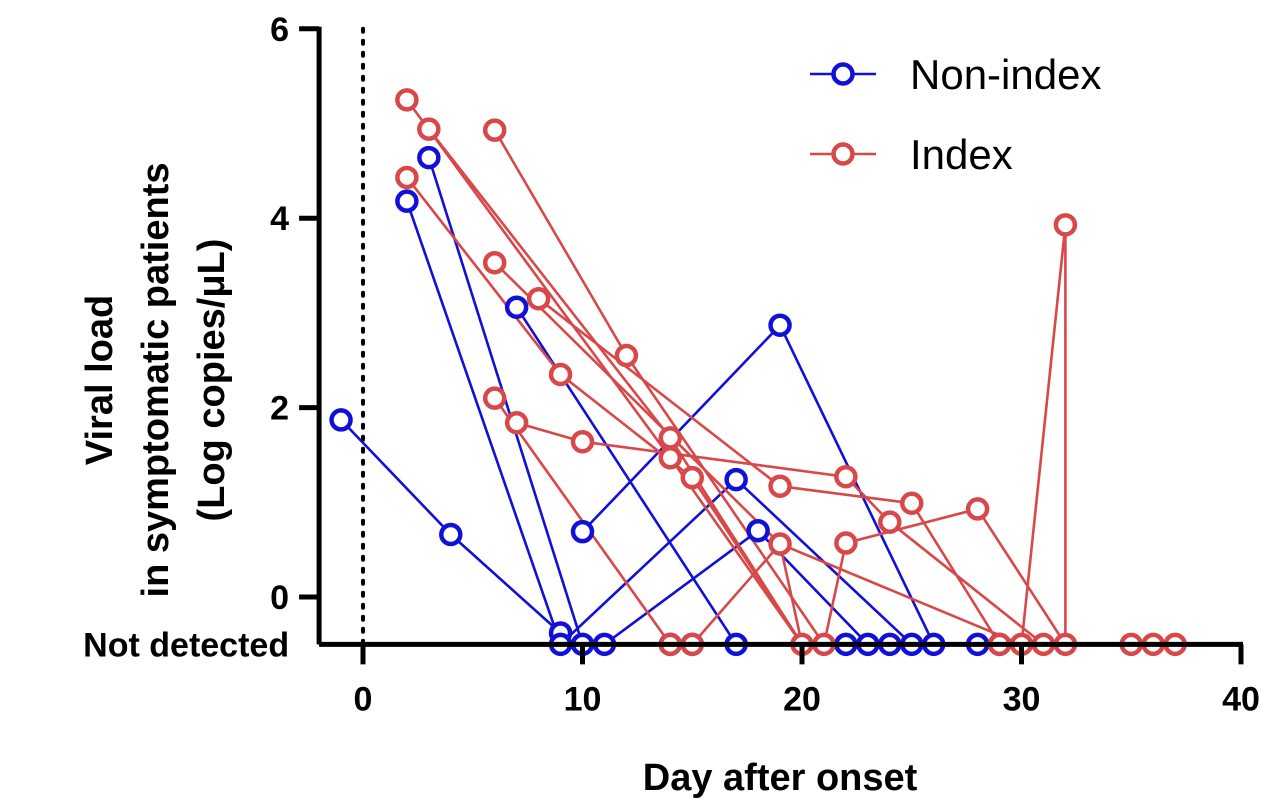 The width and height of the screenshot is (1275, 810). Describe the element at coordinates (186, 645) in the screenshot. I see `not-detected-label: Not detected` at that location.